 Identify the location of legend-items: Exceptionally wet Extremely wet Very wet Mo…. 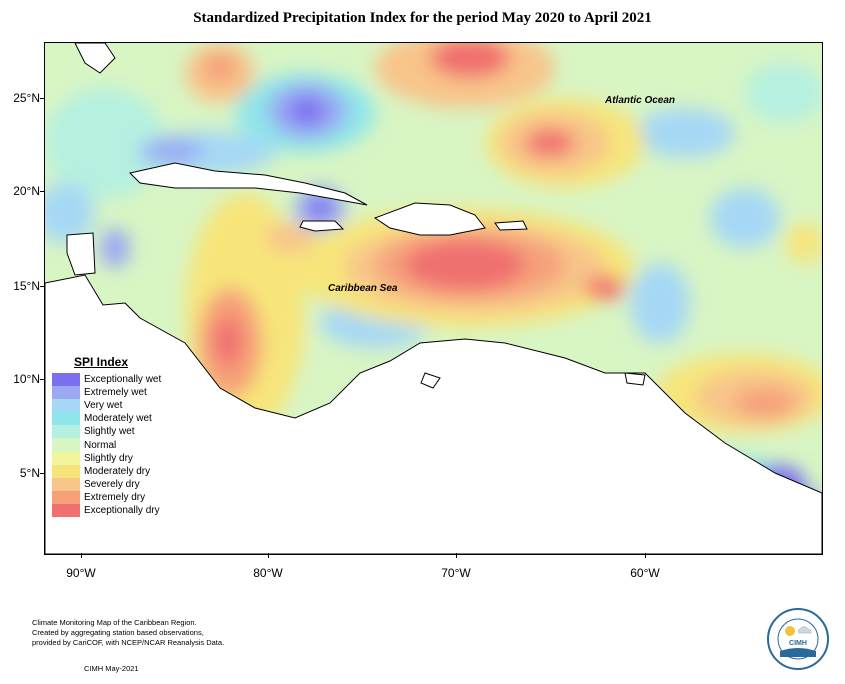
(107, 445).